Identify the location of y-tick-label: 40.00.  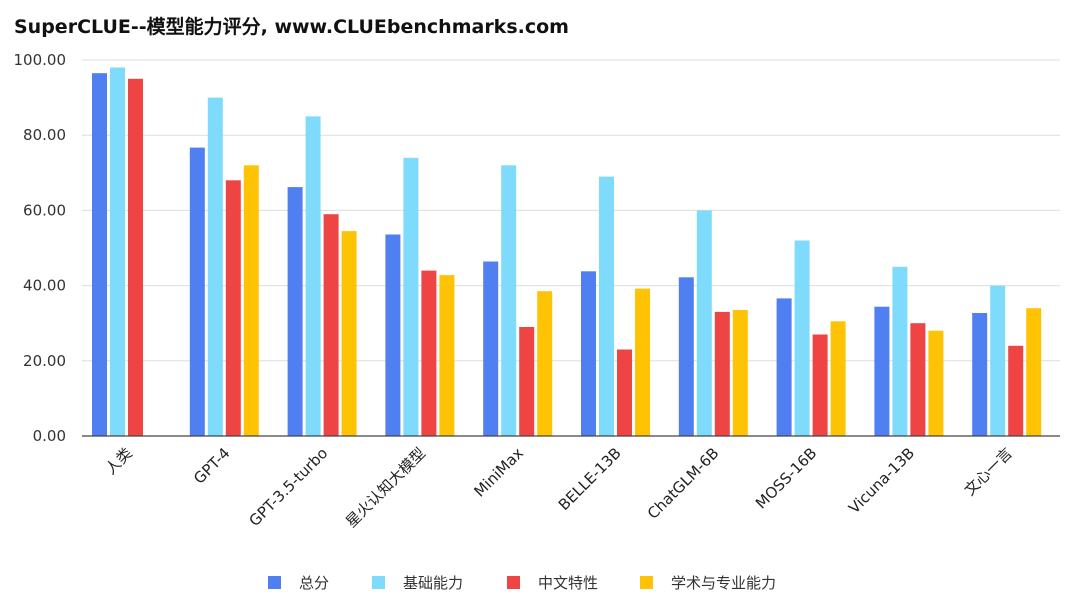
(44, 286).